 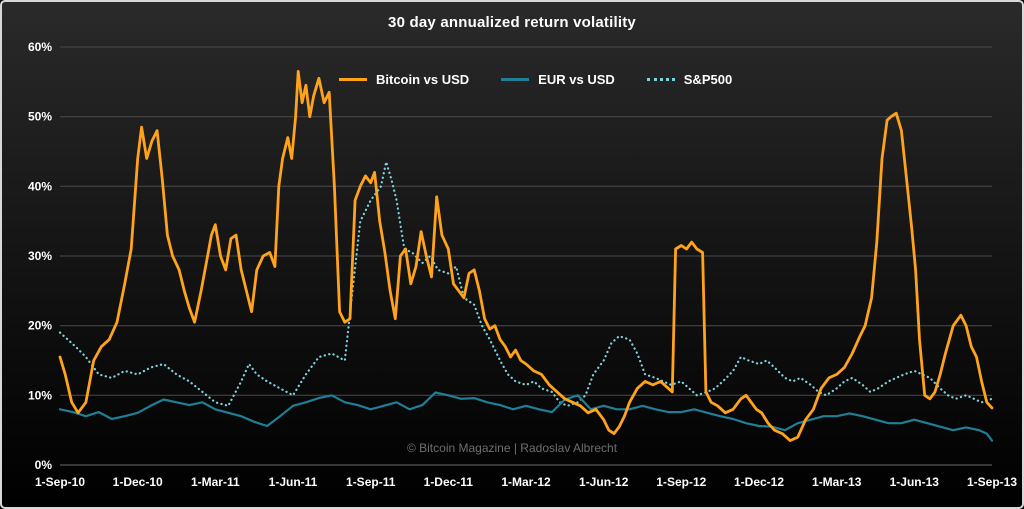 I want to click on legend-label: S&P500, so click(x=708, y=79).